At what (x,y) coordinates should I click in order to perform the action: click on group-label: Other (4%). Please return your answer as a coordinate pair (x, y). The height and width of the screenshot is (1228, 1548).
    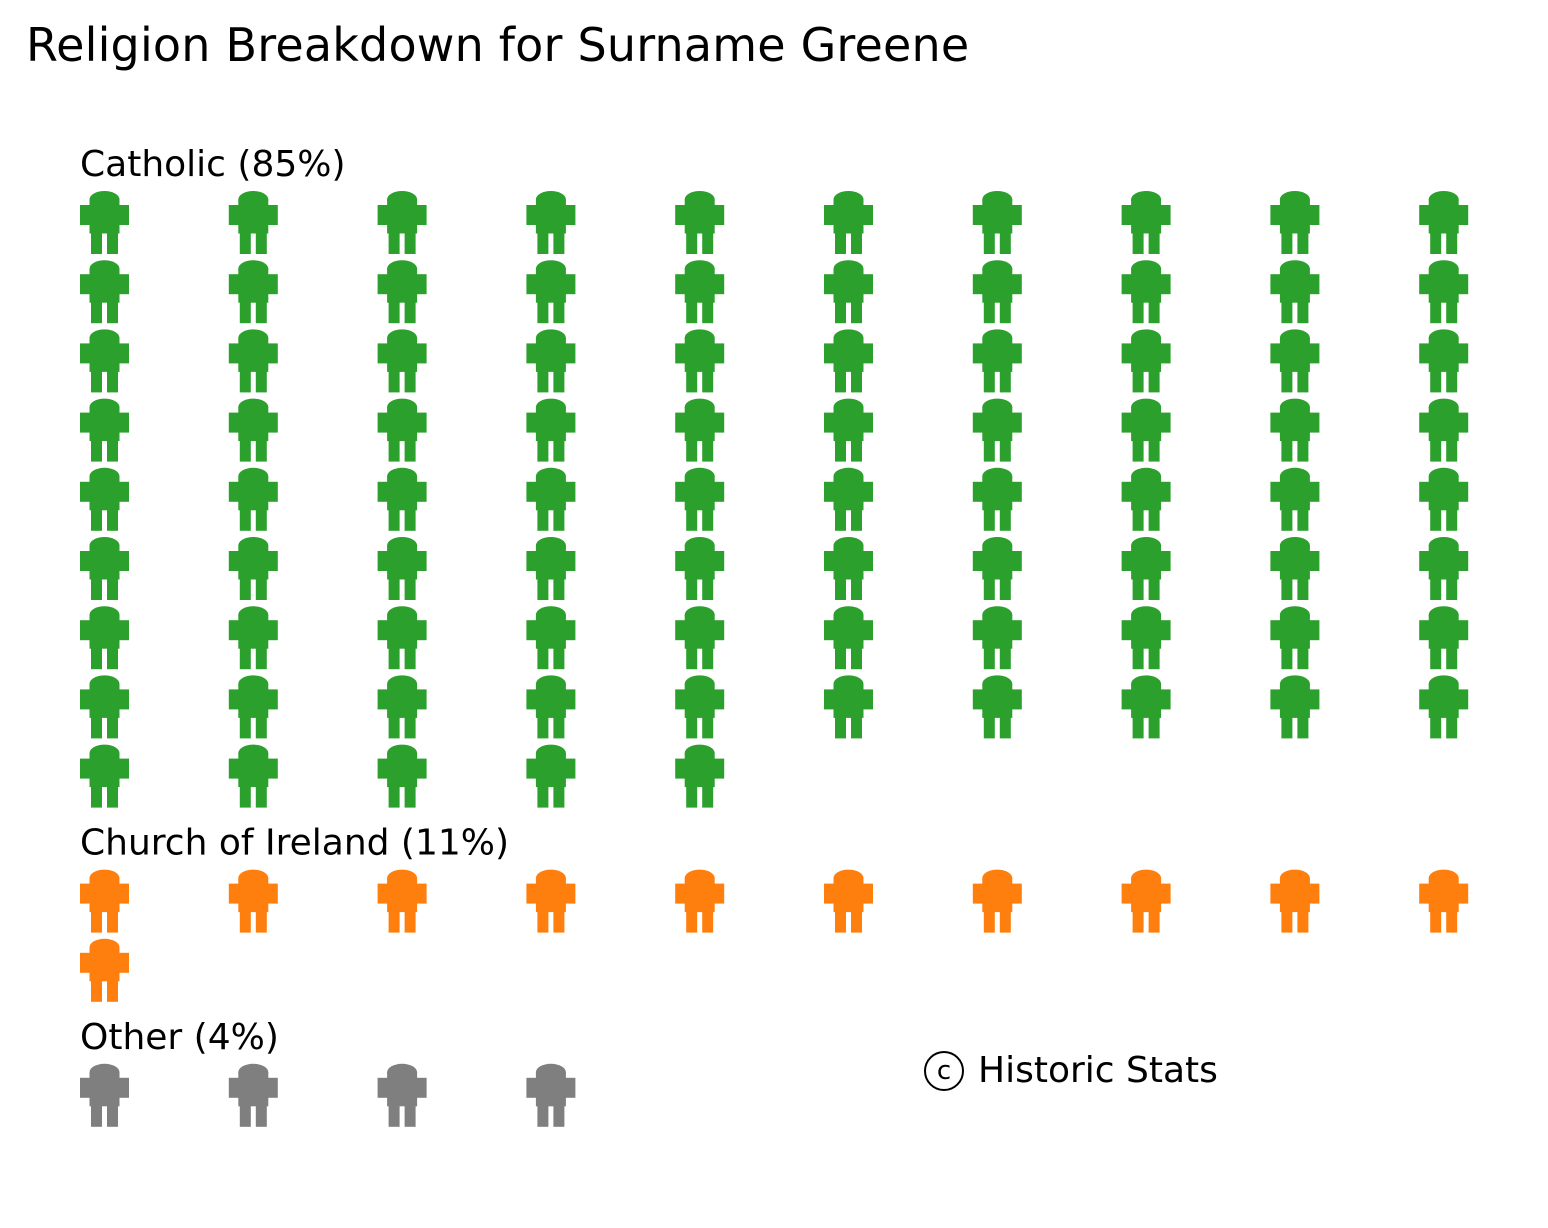
    Looking at the image, I should click on (179, 1037).